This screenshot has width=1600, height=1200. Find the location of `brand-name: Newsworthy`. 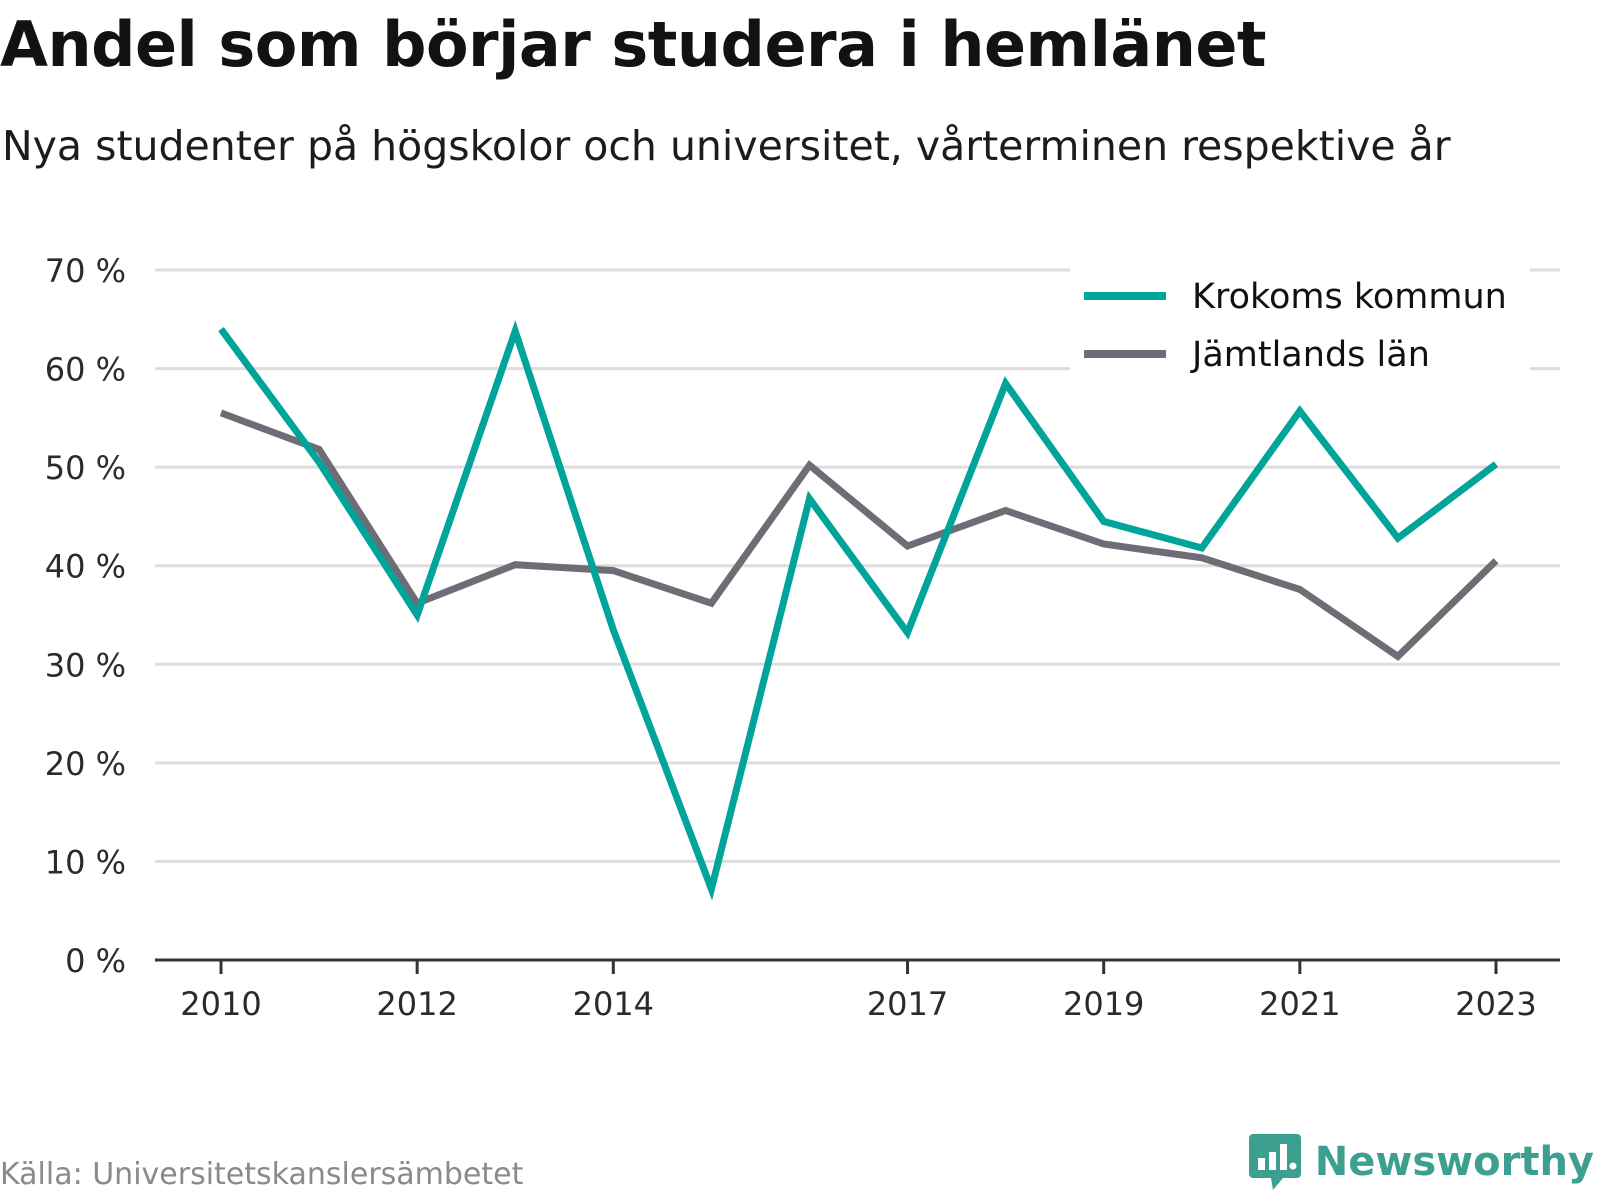

brand-name: Newsworthy is located at coordinates (1454, 1162).